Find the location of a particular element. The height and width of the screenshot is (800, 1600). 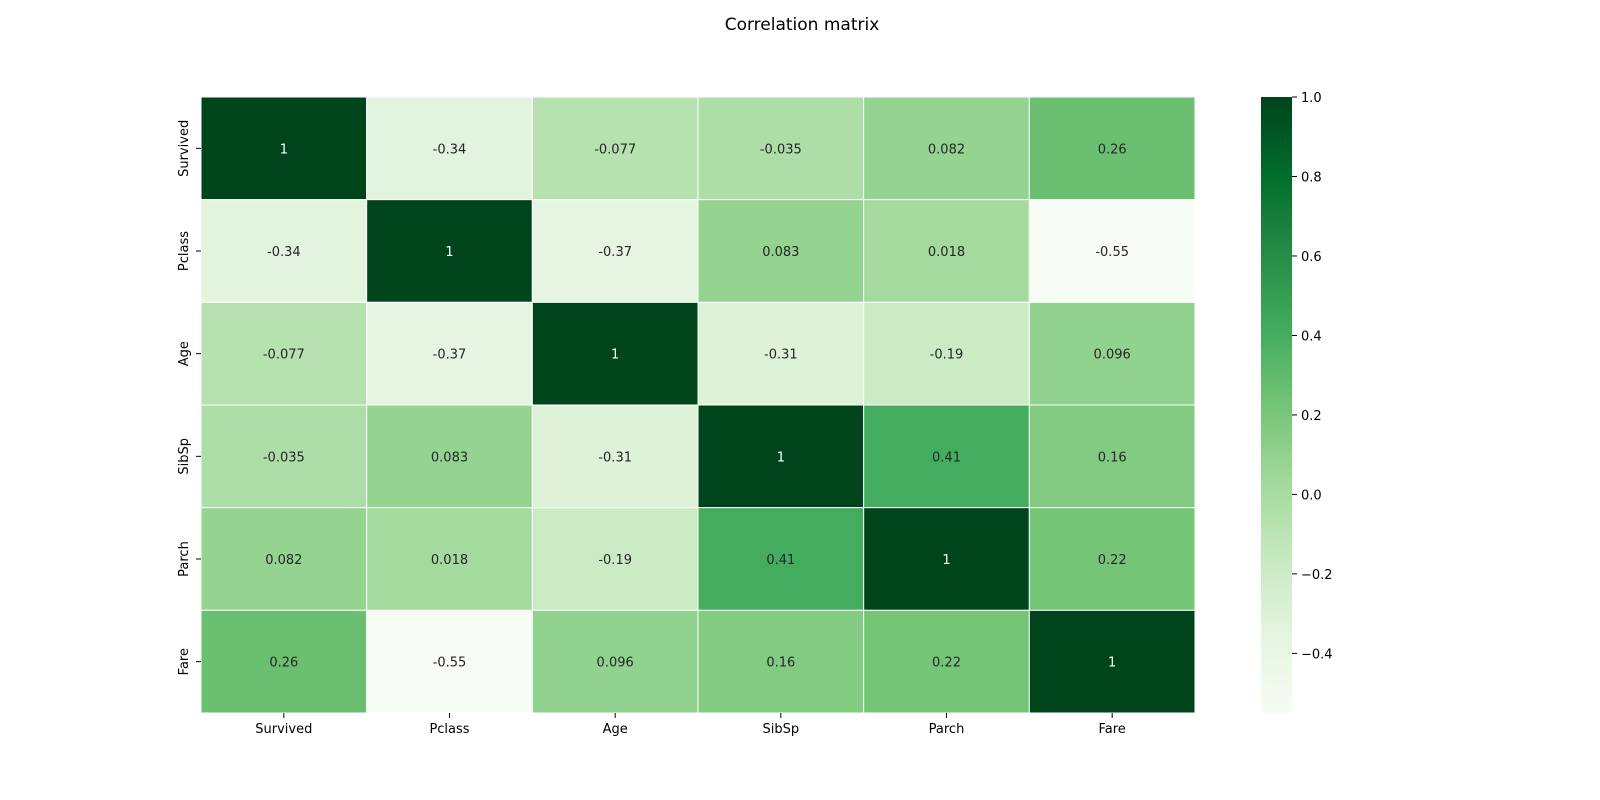

x-tick-label: Survived is located at coordinates (283, 729).